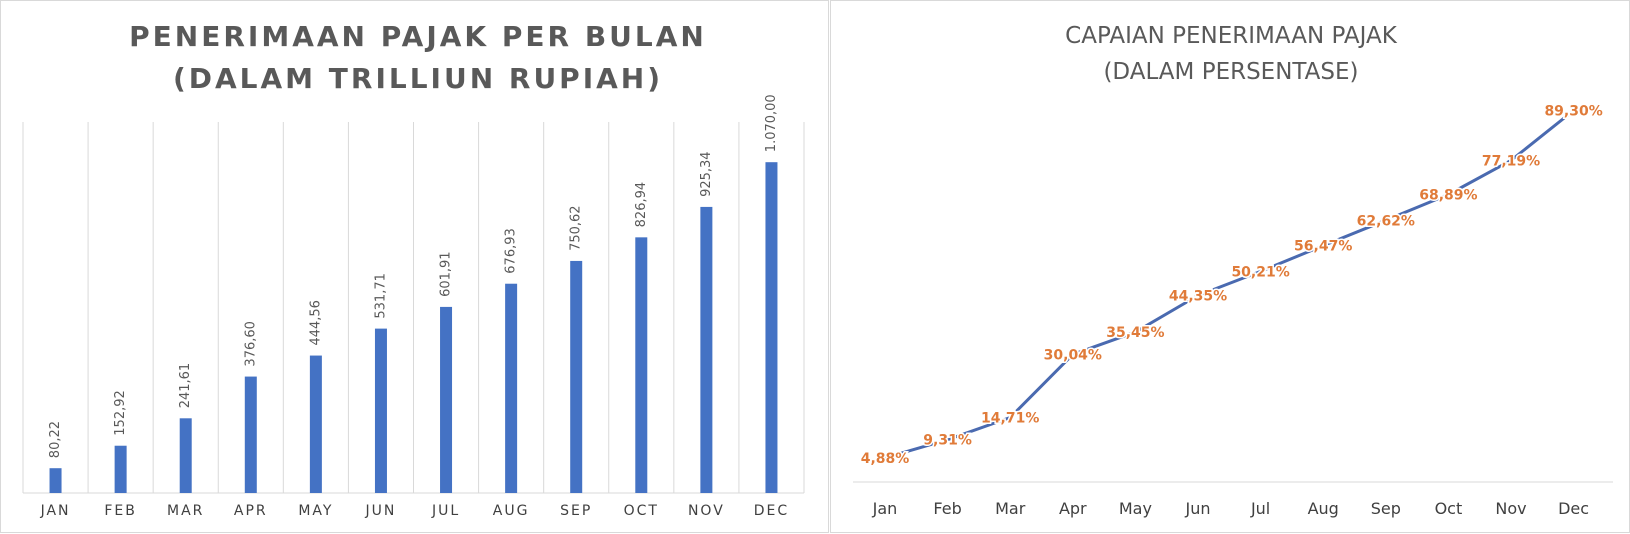 The image size is (1630, 534). Describe the element at coordinates (706, 174) in the screenshot. I see `bar-data-label: 925,34` at that location.